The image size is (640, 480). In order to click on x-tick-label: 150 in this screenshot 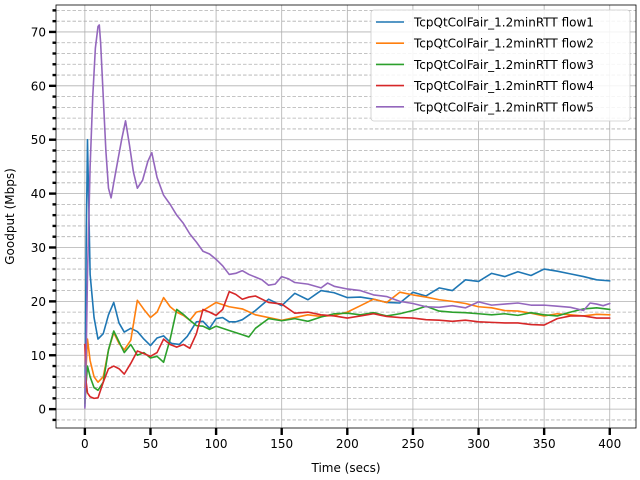, I will do `click(281, 444)`.